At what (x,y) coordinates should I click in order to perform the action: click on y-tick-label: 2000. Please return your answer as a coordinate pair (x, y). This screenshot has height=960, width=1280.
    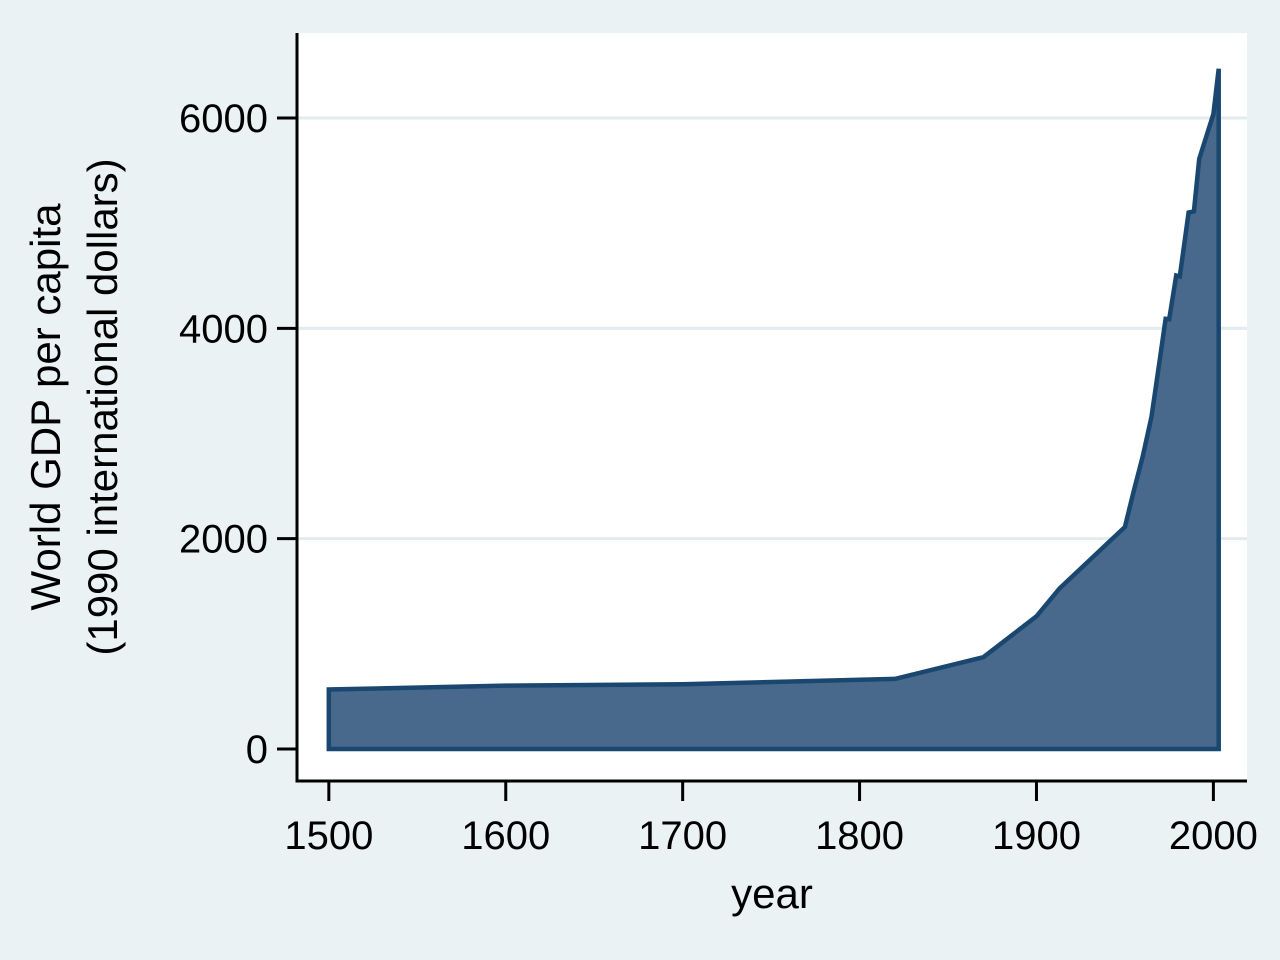
    Looking at the image, I should click on (223, 540).